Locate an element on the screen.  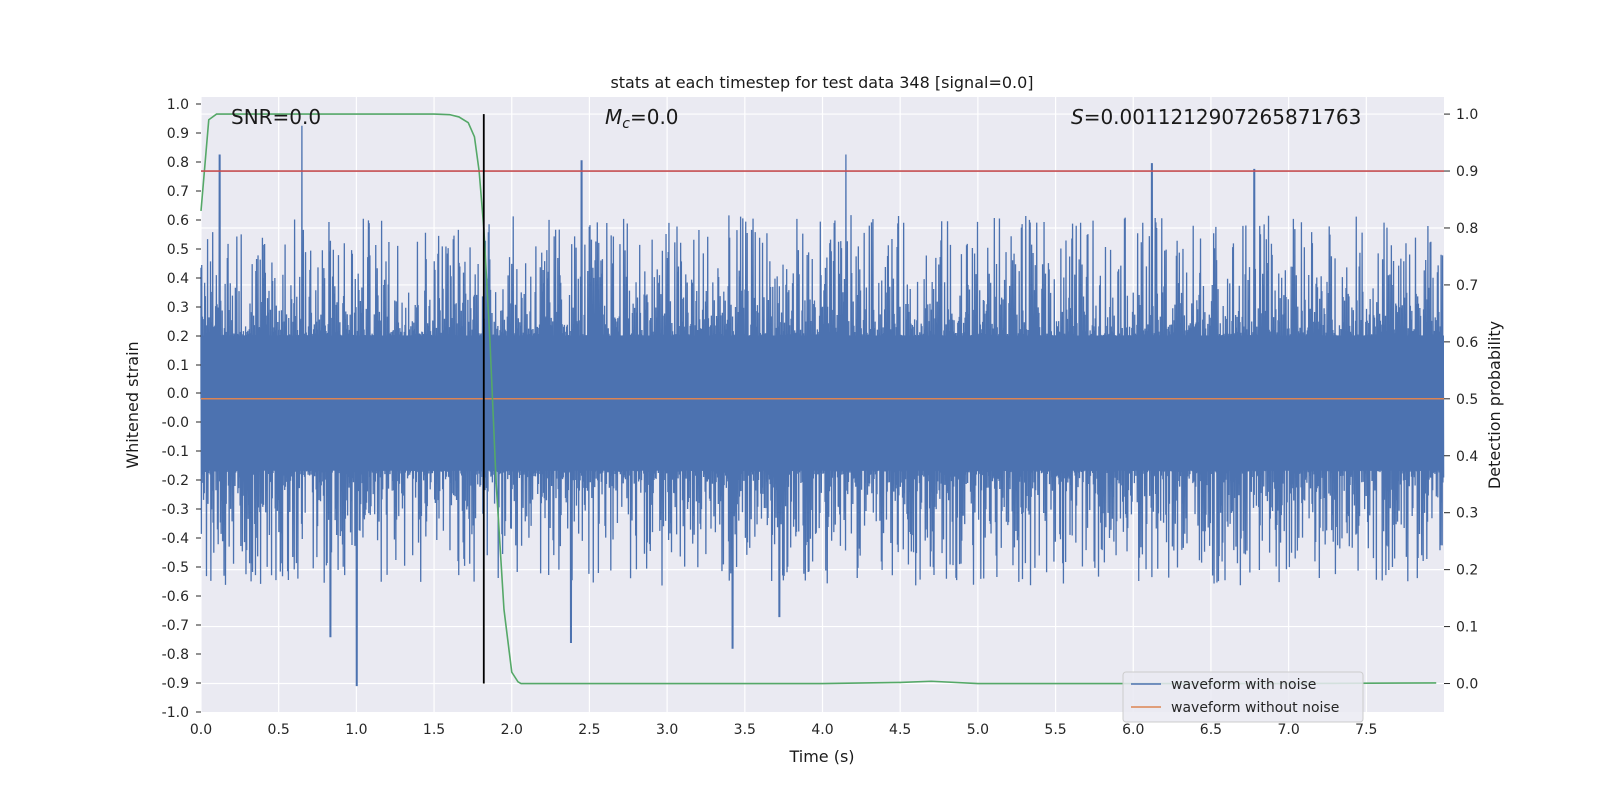
chirp-mass-value: =0.0 is located at coordinates (654, 117).